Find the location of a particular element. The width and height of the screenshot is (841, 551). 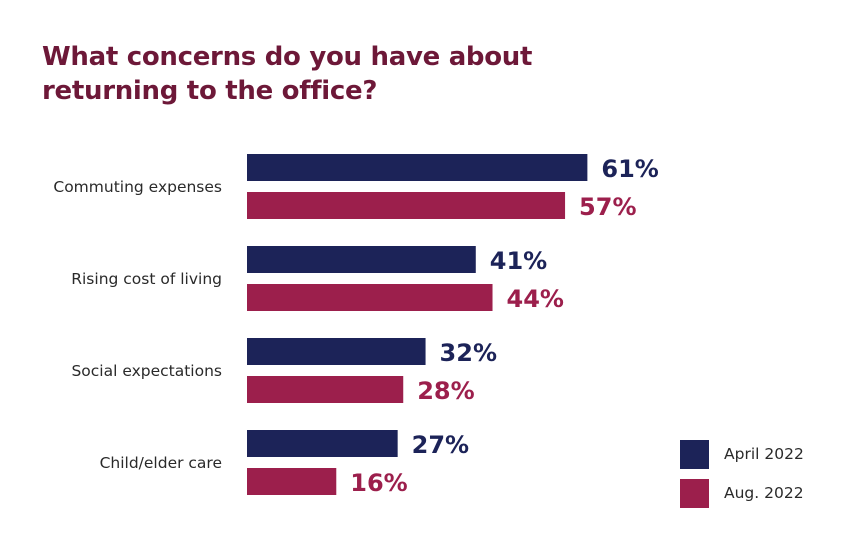

legend-item-aug: Aug. 2022 is located at coordinates (742, 493).